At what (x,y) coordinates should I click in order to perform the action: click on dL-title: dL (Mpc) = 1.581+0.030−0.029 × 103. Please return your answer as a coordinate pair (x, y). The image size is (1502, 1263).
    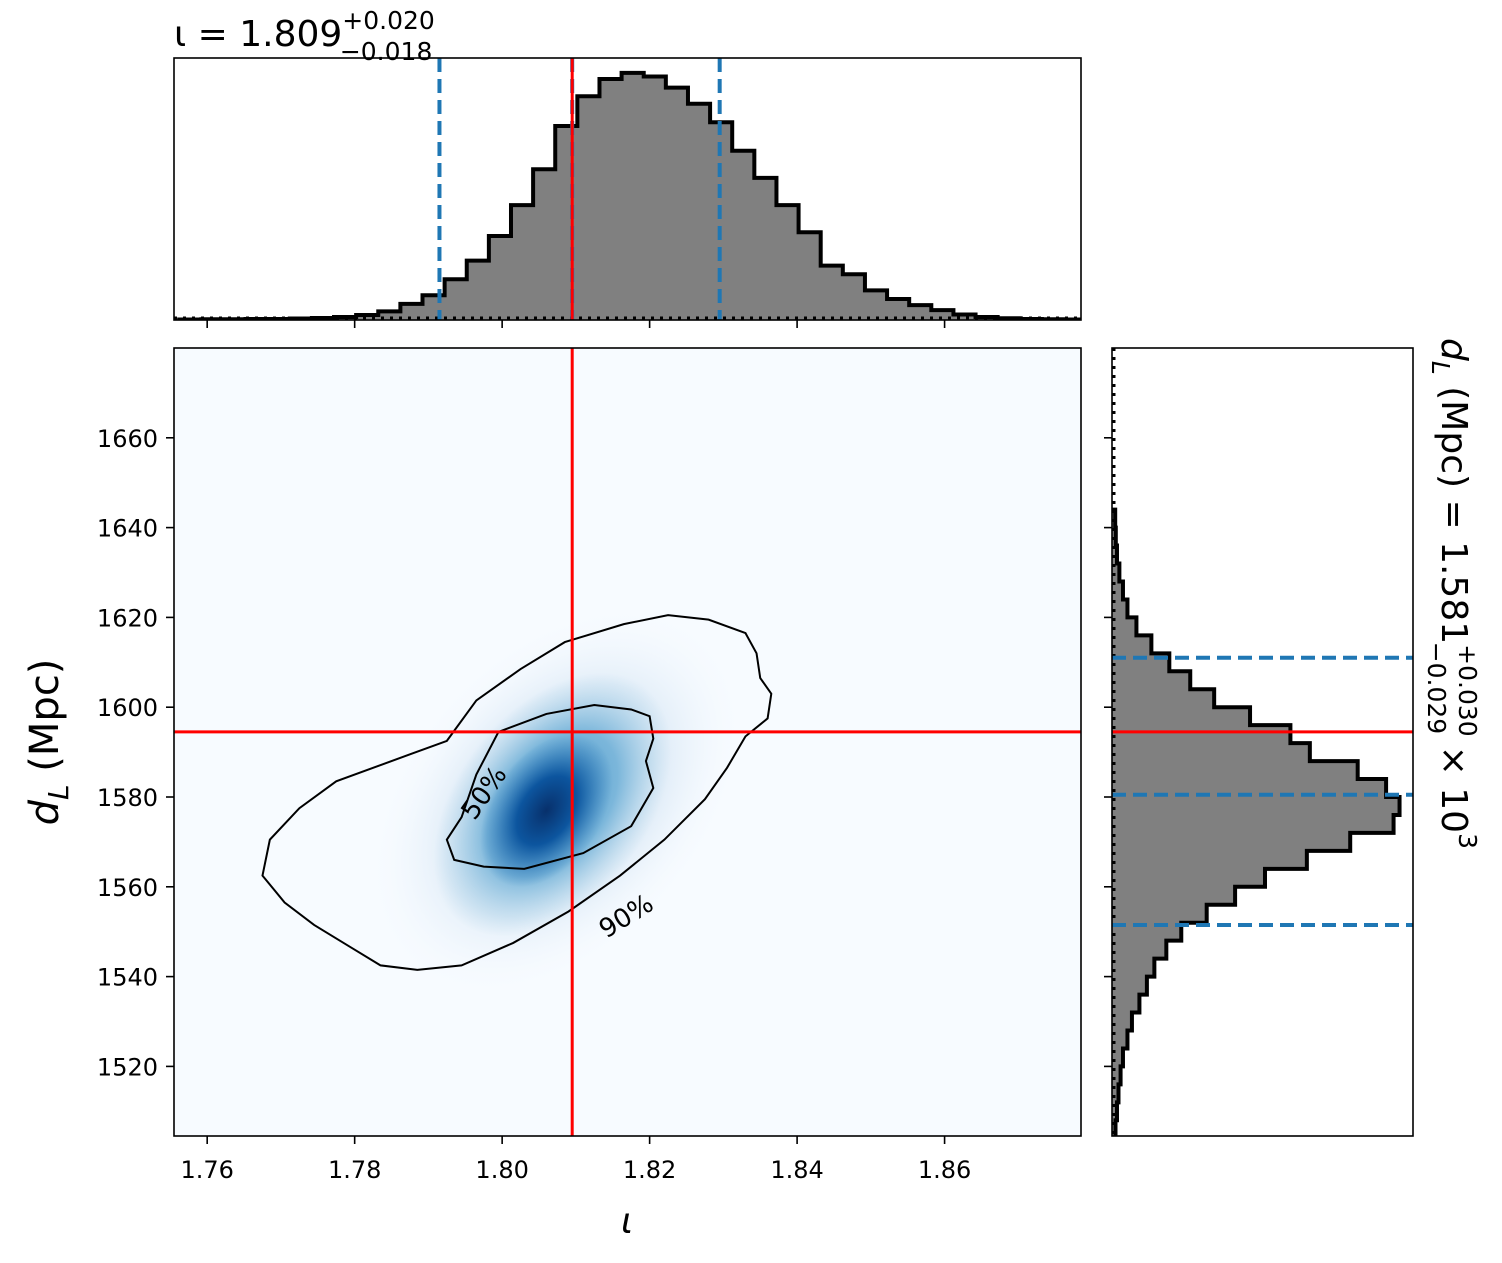
    Looking at the image, I should click on (1452, 593).